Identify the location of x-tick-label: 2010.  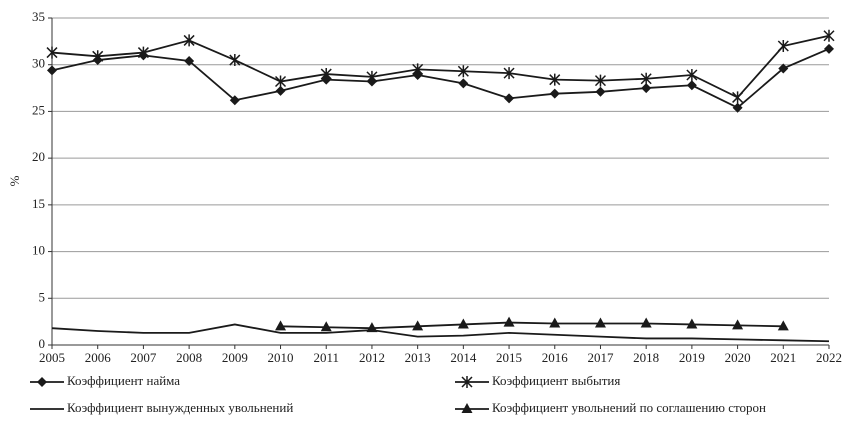
(281, 357).